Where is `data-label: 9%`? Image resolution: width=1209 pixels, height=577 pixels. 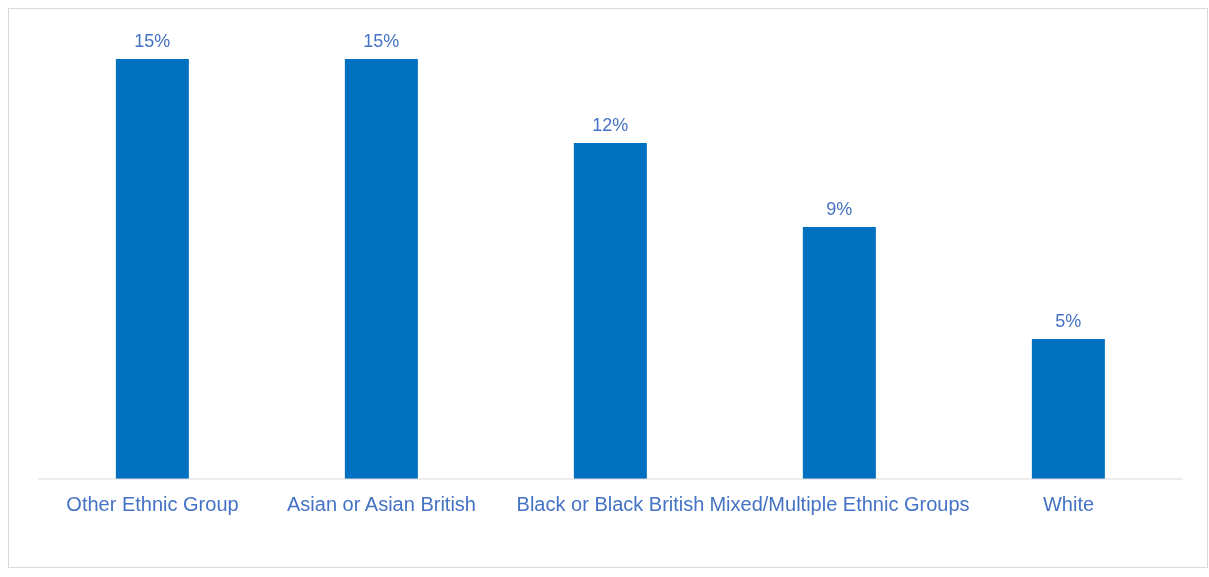
data-label: 9% is located at coordinates (839, 209).